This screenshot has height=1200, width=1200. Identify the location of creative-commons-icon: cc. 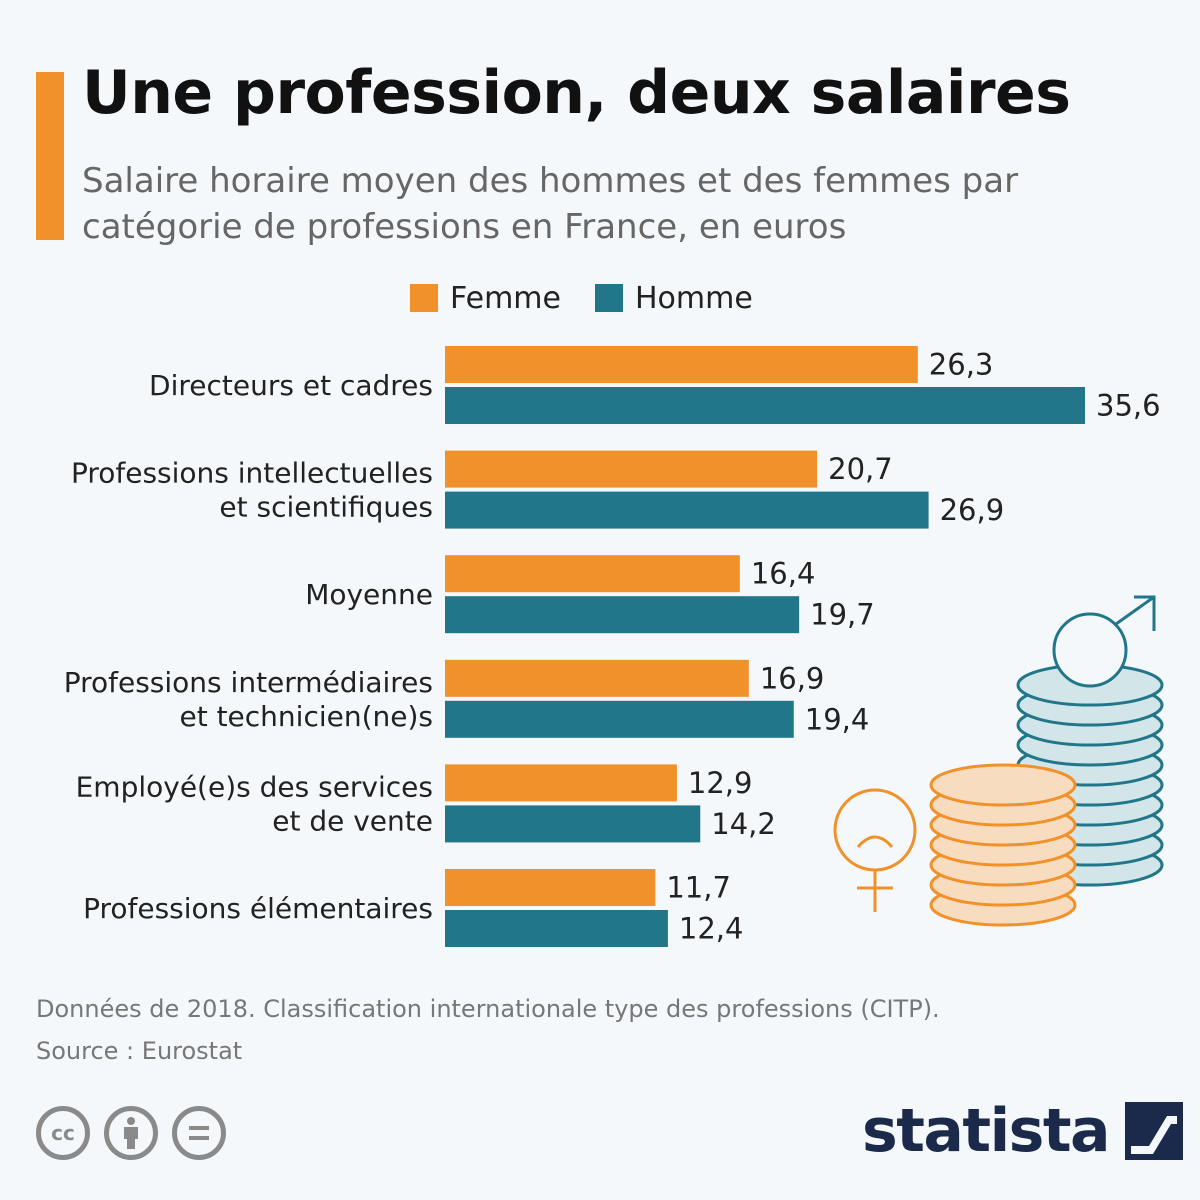
(63, 1133).